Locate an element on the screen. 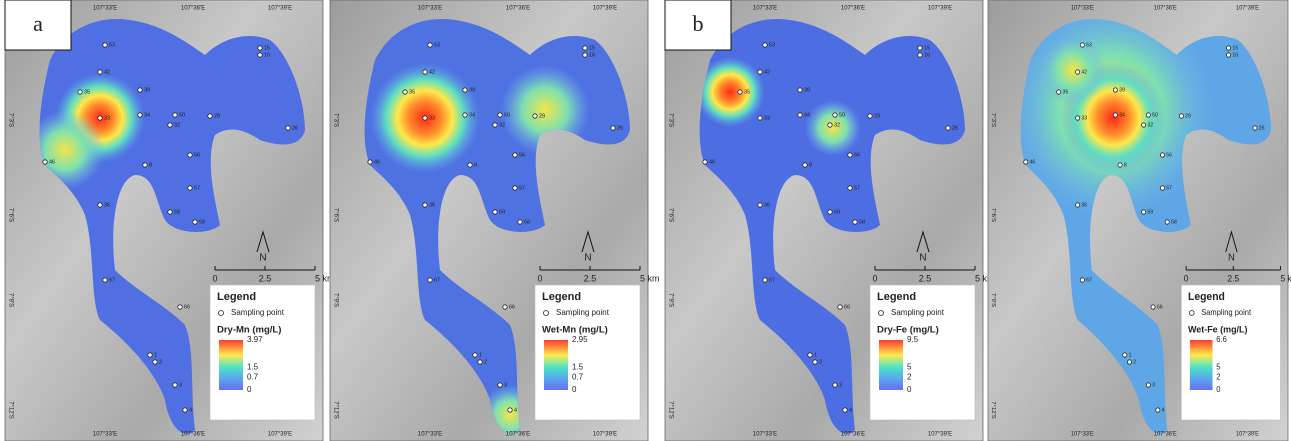 The height and width of the screenshot is (441, 1291). legend-variable: Wet-Fe (mg/L) is located at coordinates (1217, 329).